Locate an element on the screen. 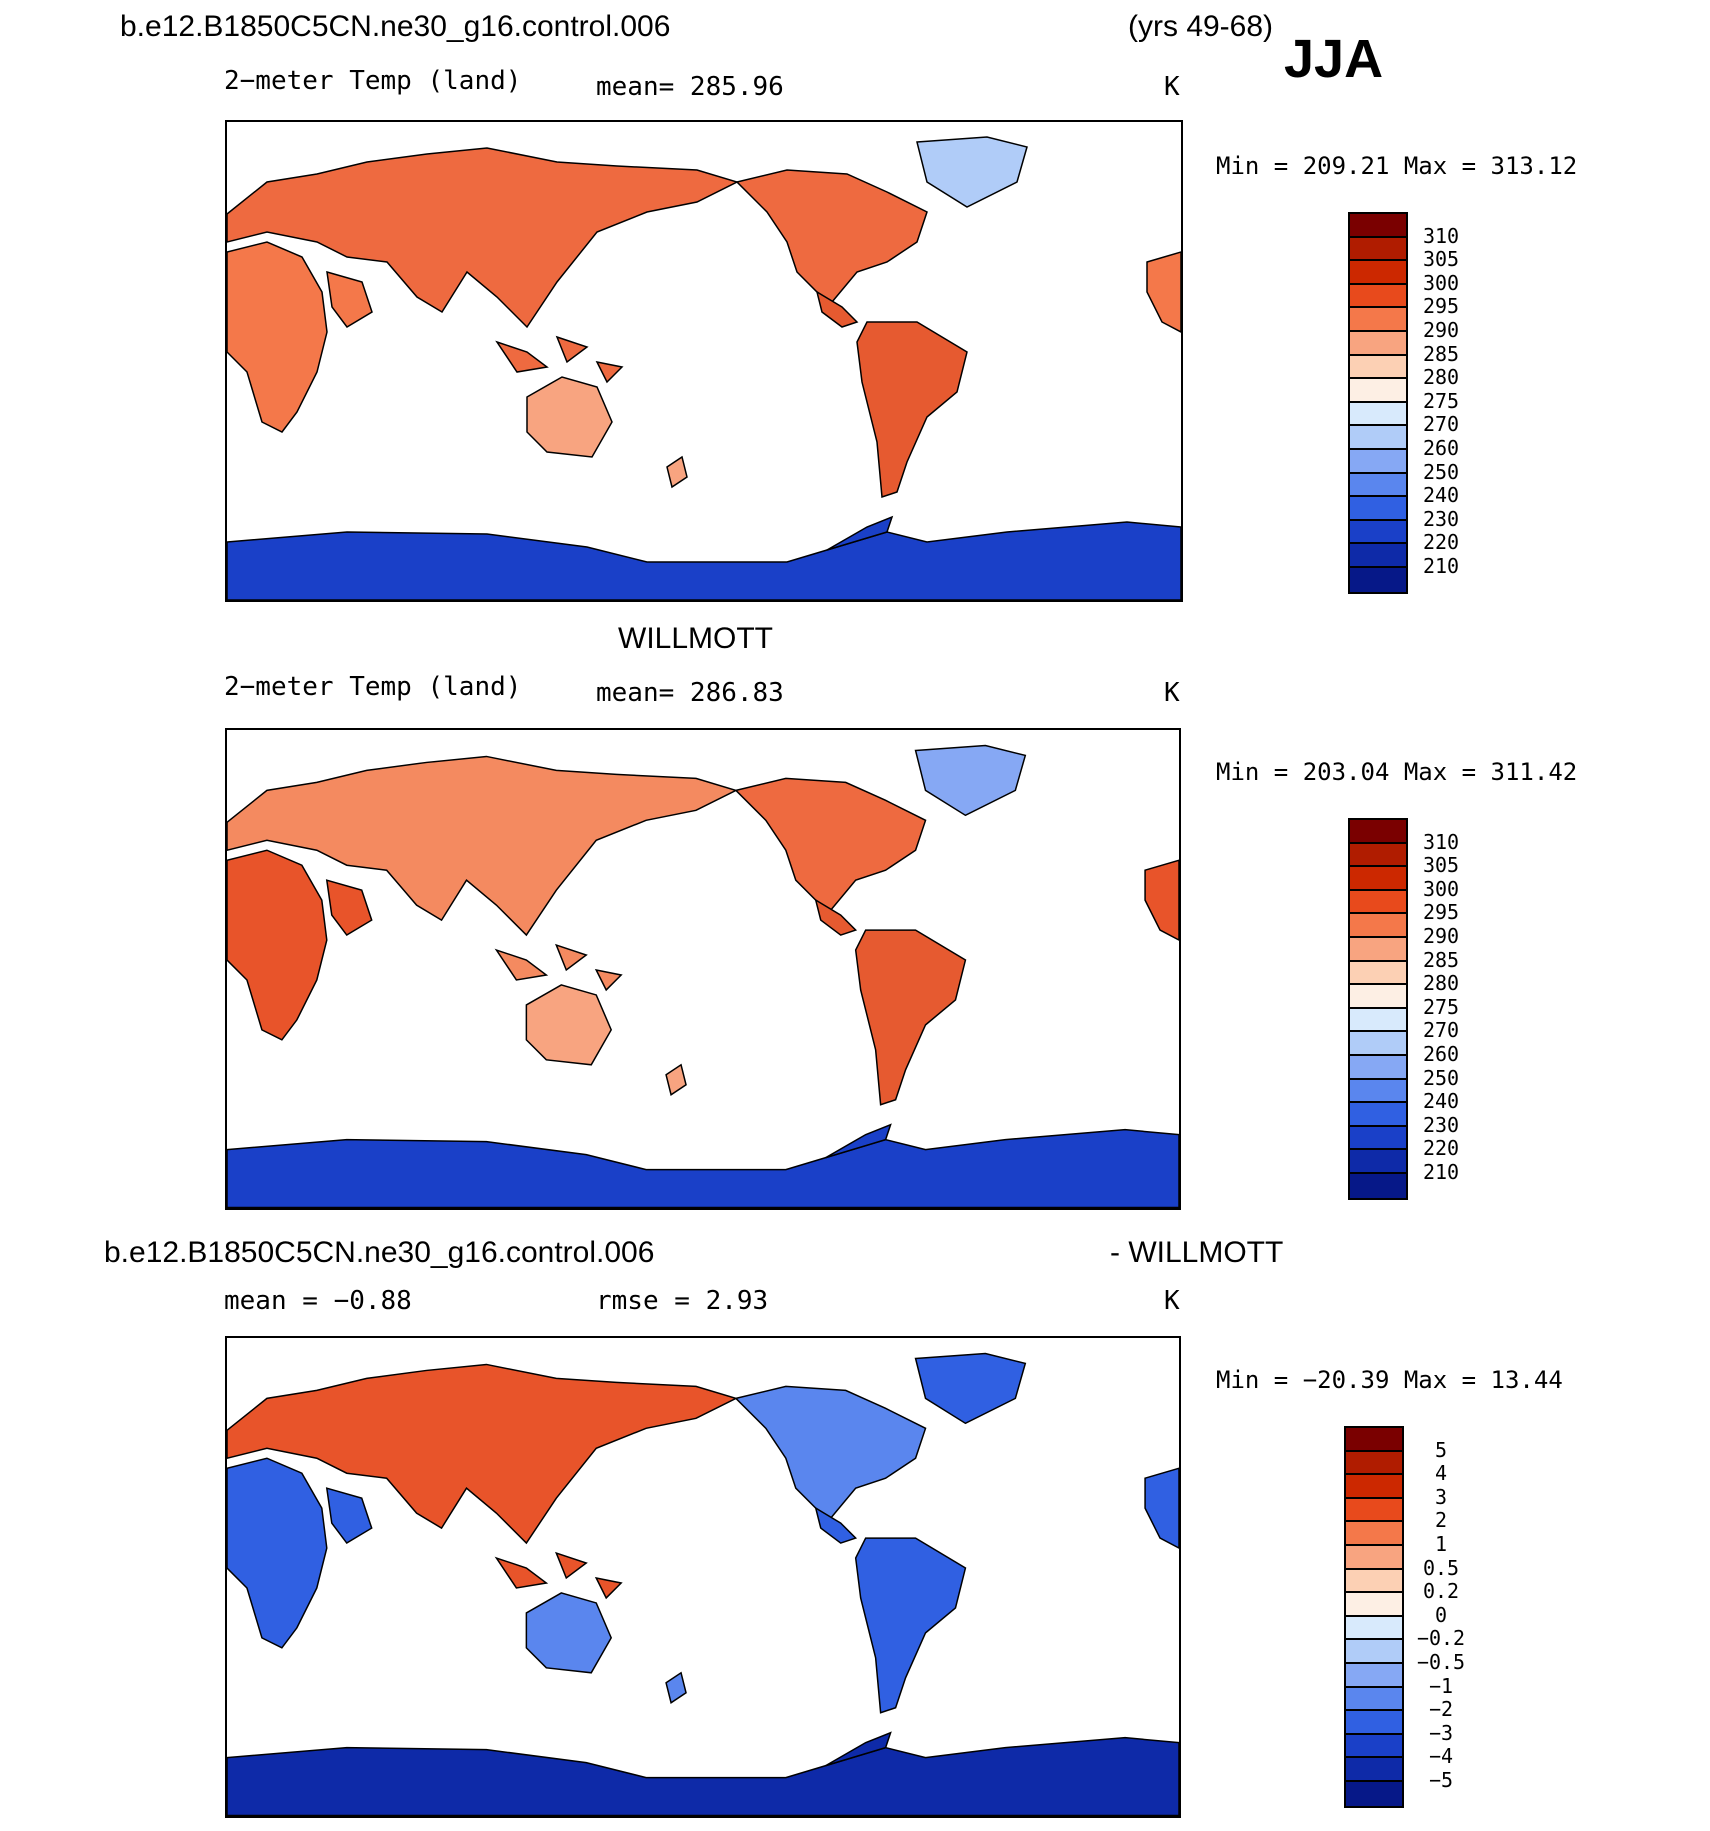 This screenshot has height=1831, width=1710. colorbar-label: 4 is located at coordinates (1441, 1473).